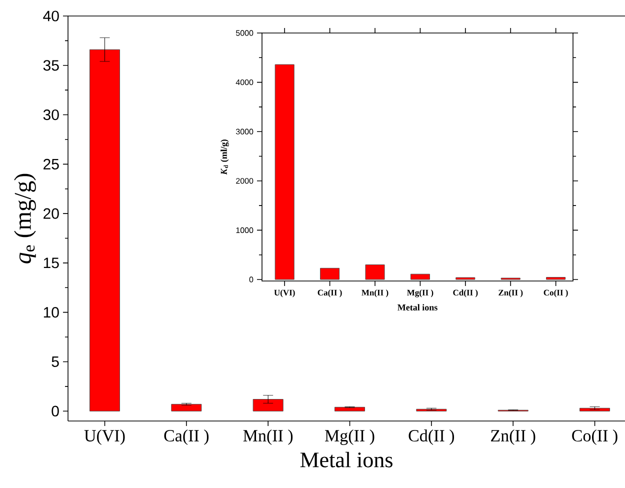  What do you see at coordinates (245, 131) in the screenshot?
I see `y-tick-label: 3000` at bounding box center [245, 131].